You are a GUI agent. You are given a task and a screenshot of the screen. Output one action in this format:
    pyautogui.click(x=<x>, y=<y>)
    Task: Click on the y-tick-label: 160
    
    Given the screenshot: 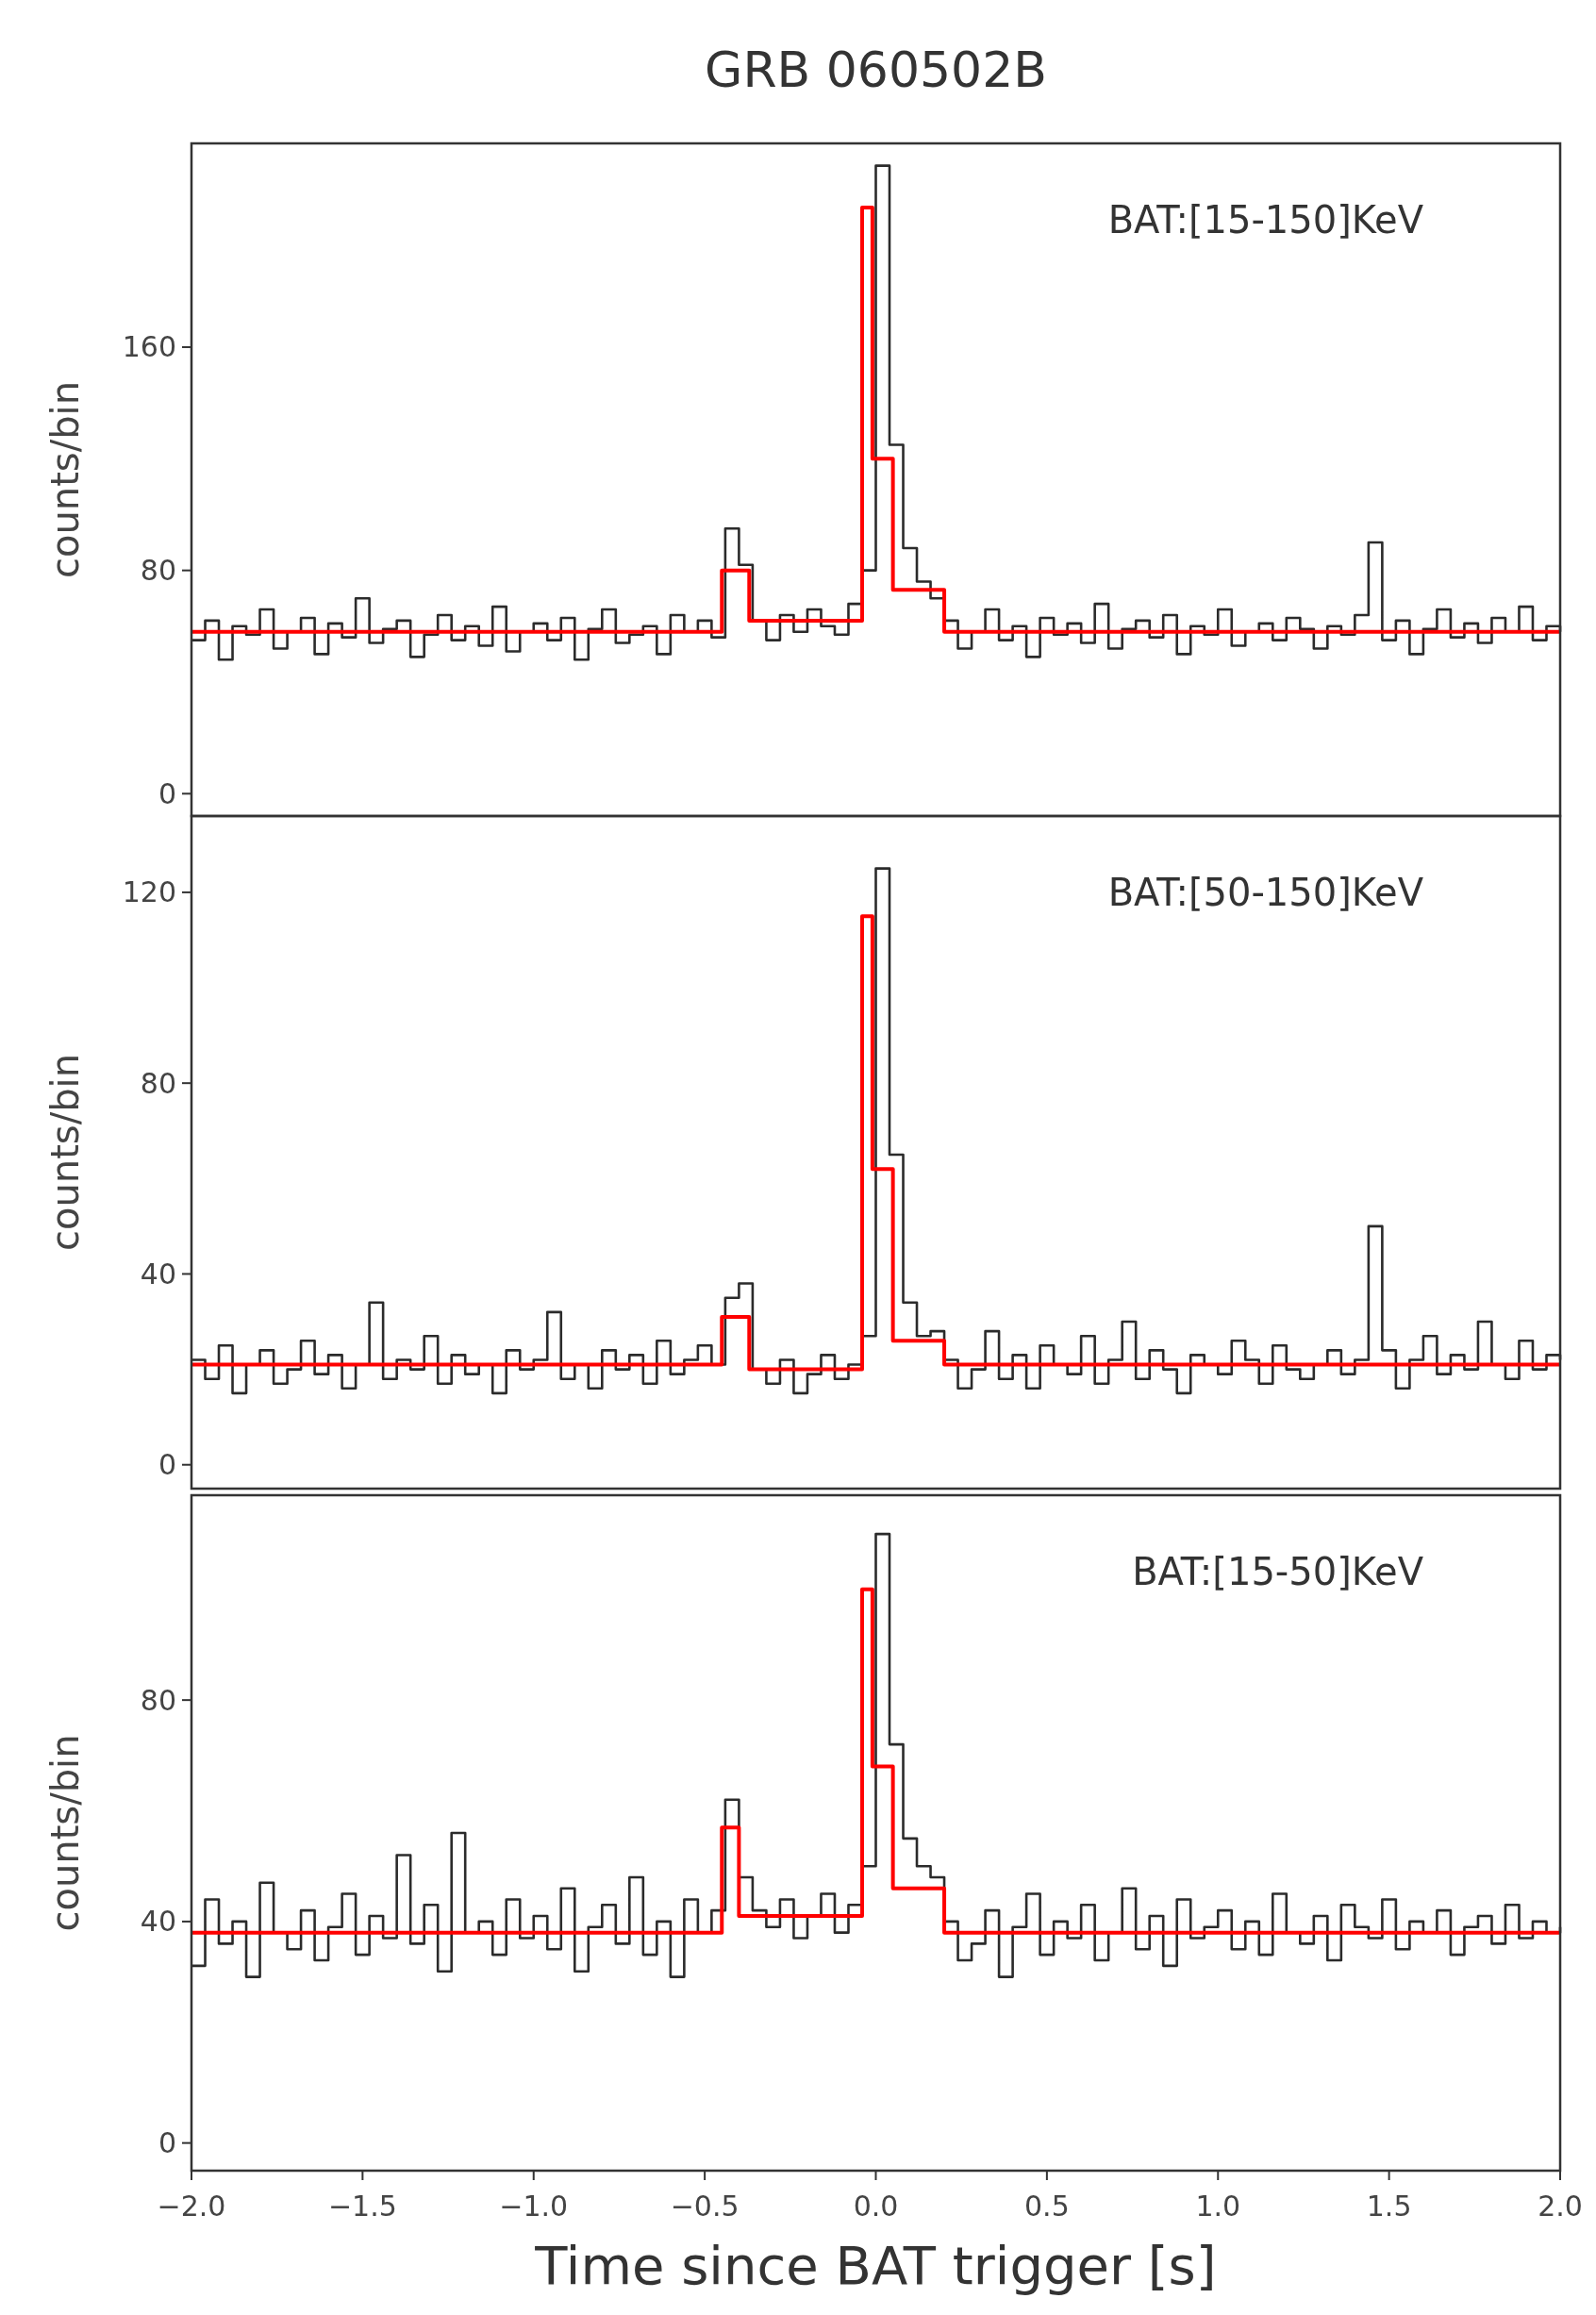 What is the action you would take?
    pyautogui.click(x=149, y=347)
    